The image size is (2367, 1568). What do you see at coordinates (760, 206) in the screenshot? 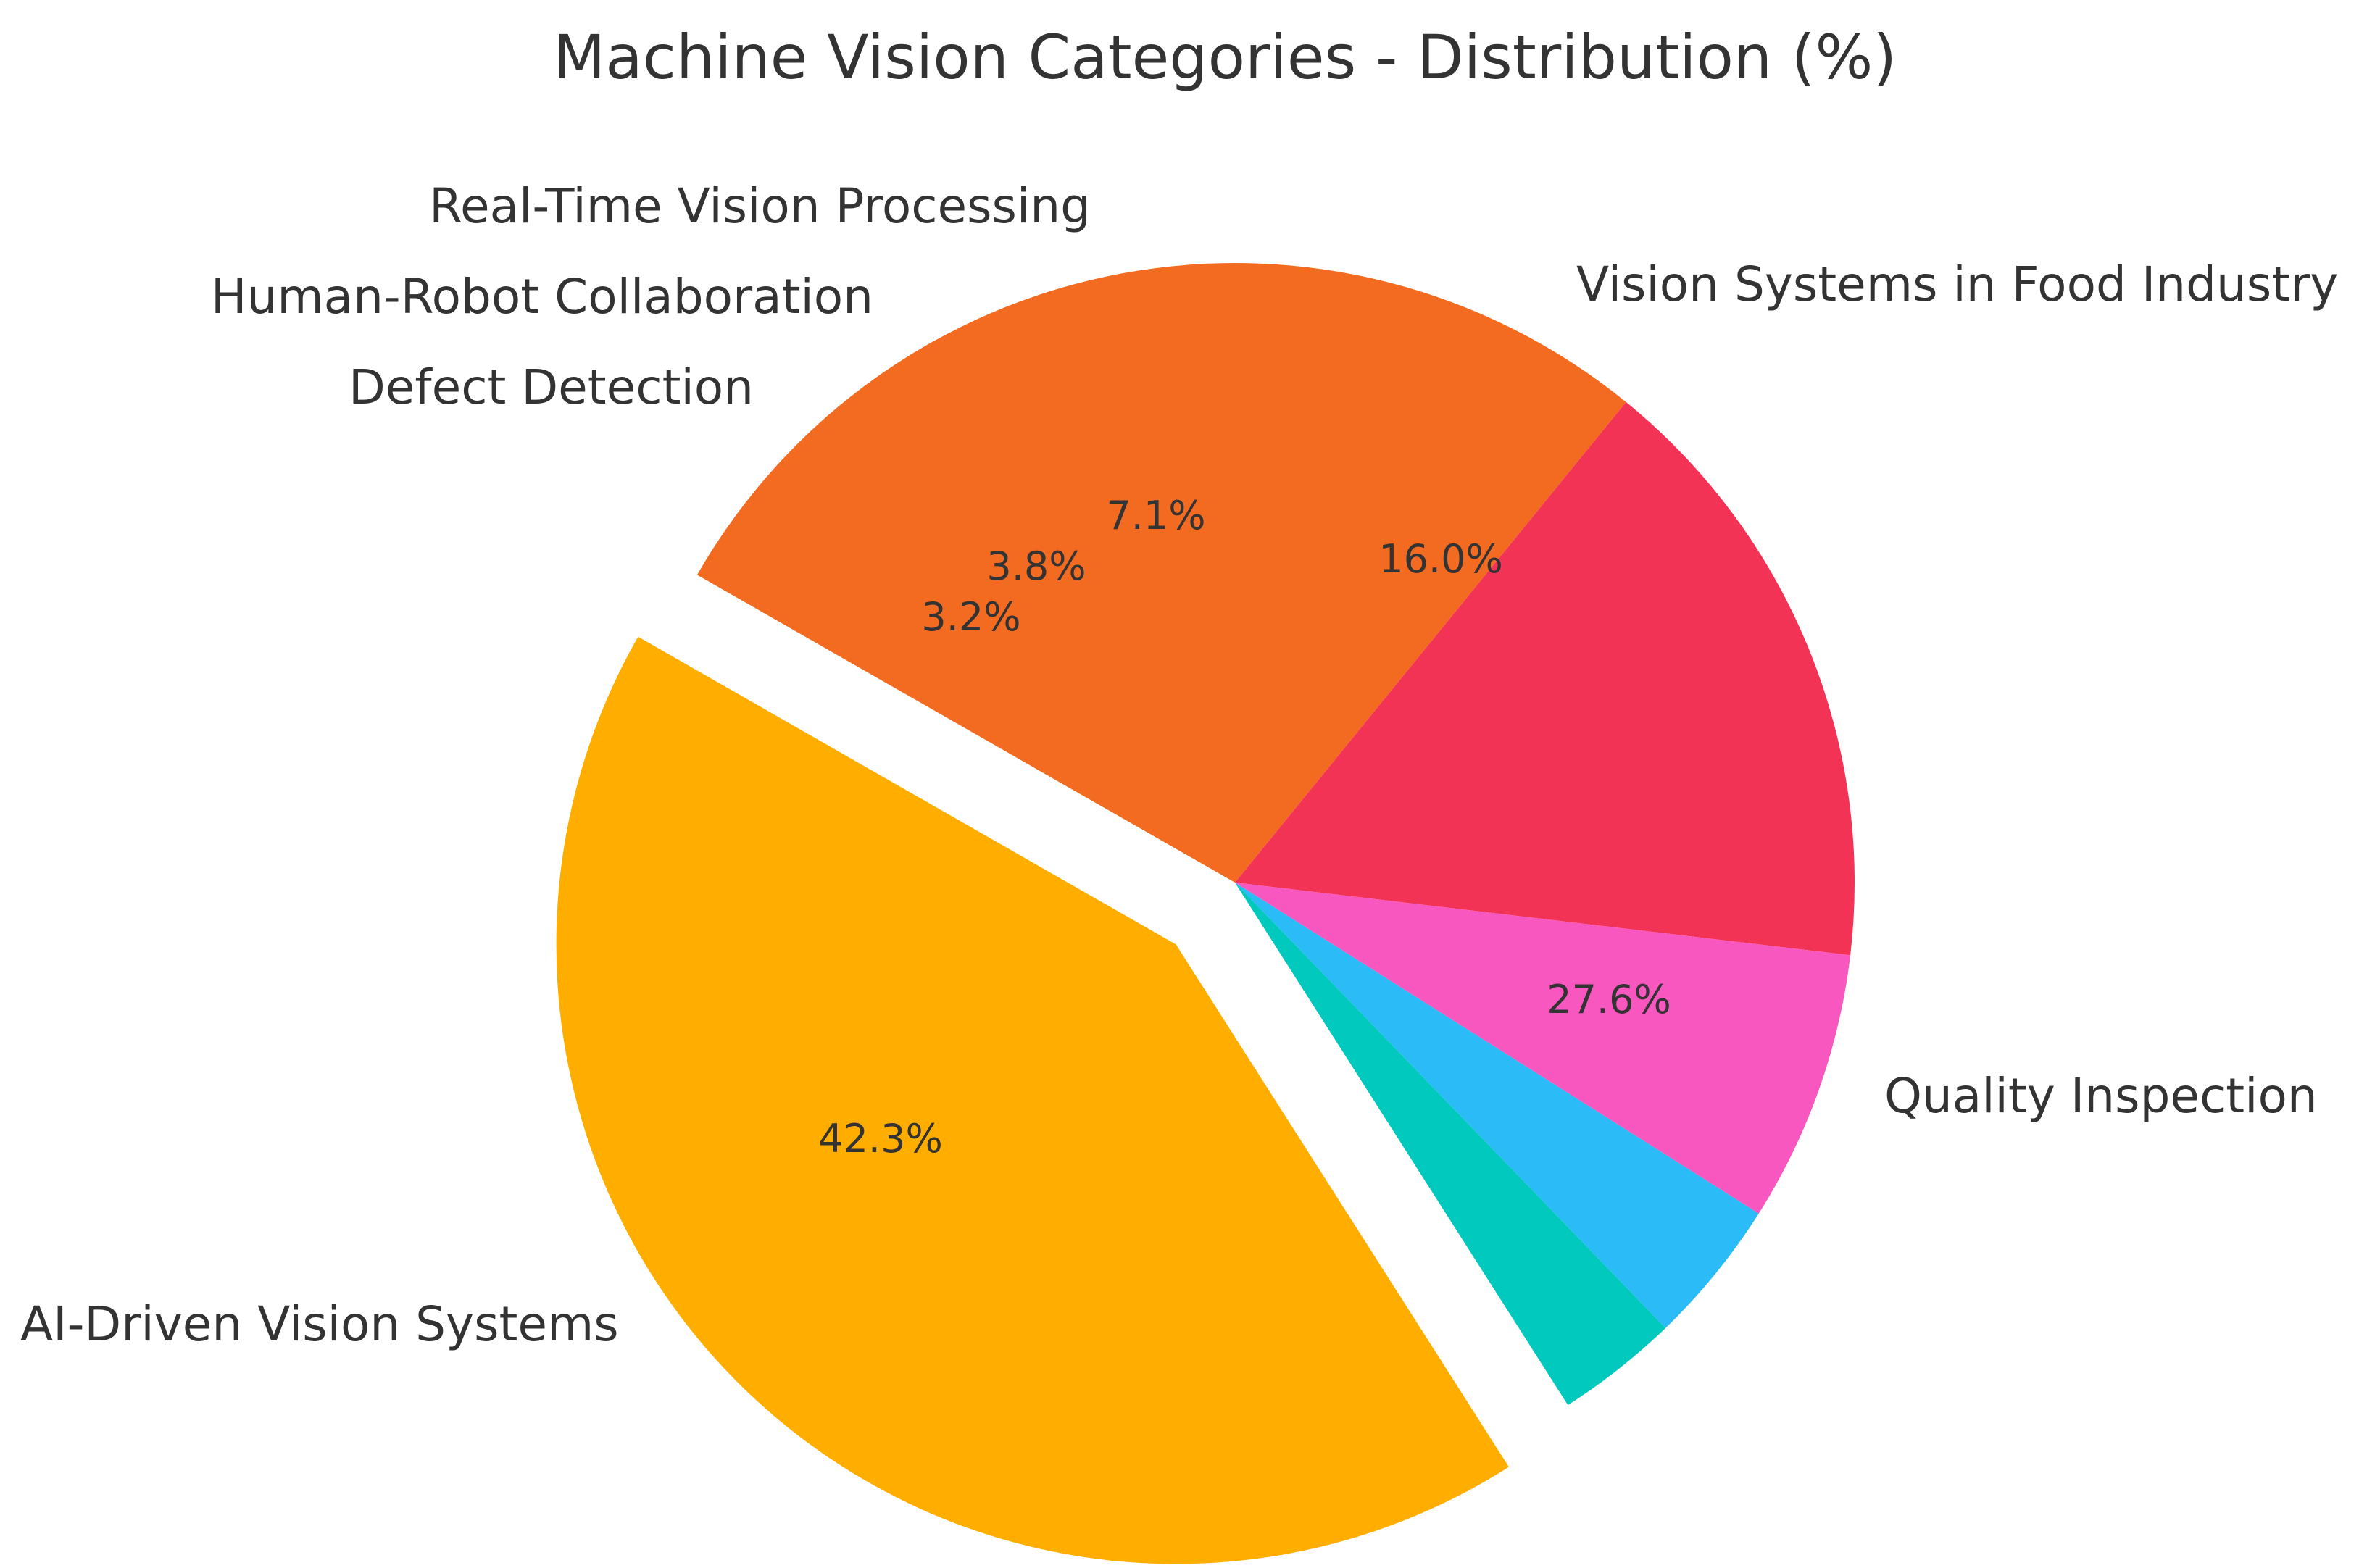
I see `slice-label: Real-Time Vision Processing` at bounding box center [760, 206].